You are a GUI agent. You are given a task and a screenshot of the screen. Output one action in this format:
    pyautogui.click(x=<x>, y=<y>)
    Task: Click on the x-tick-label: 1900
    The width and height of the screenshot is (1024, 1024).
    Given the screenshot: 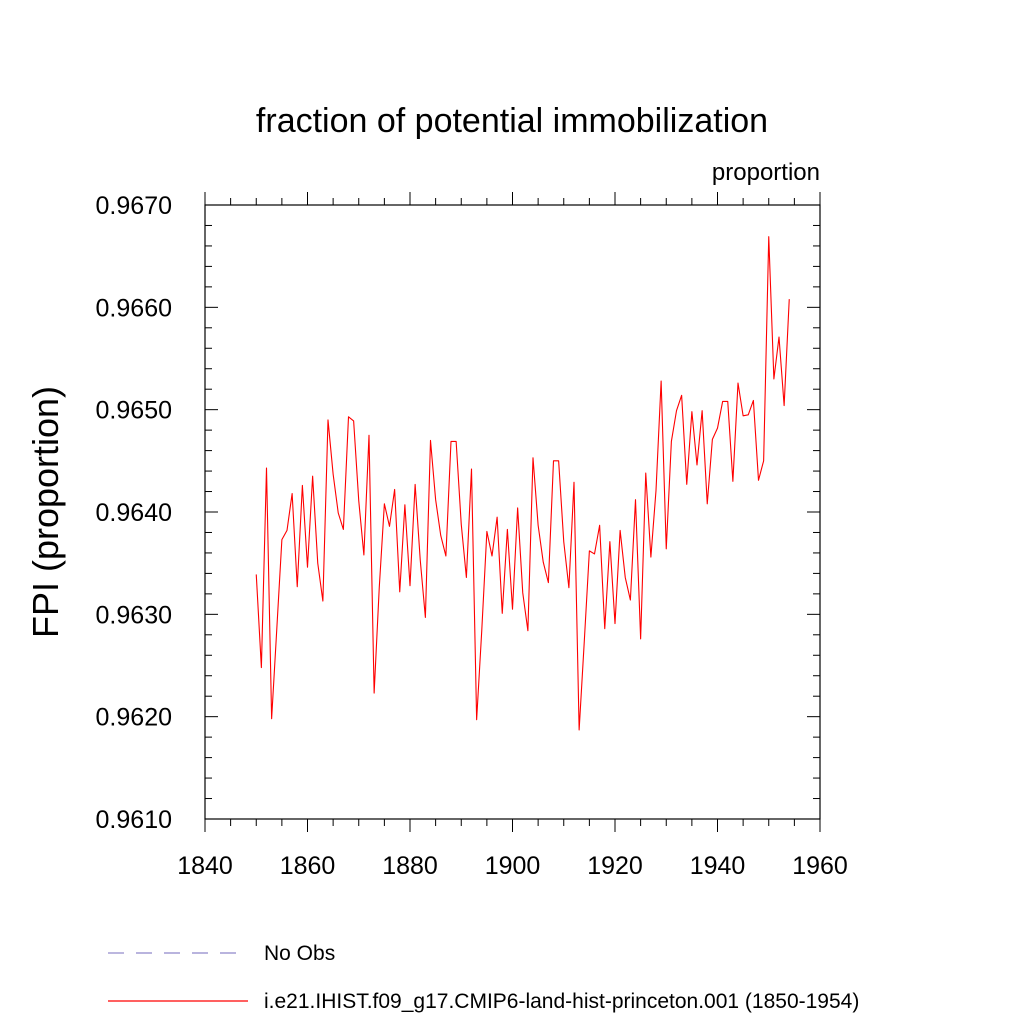 What is the action you would take?
    pyautogui.click(x=513, y=866)
    